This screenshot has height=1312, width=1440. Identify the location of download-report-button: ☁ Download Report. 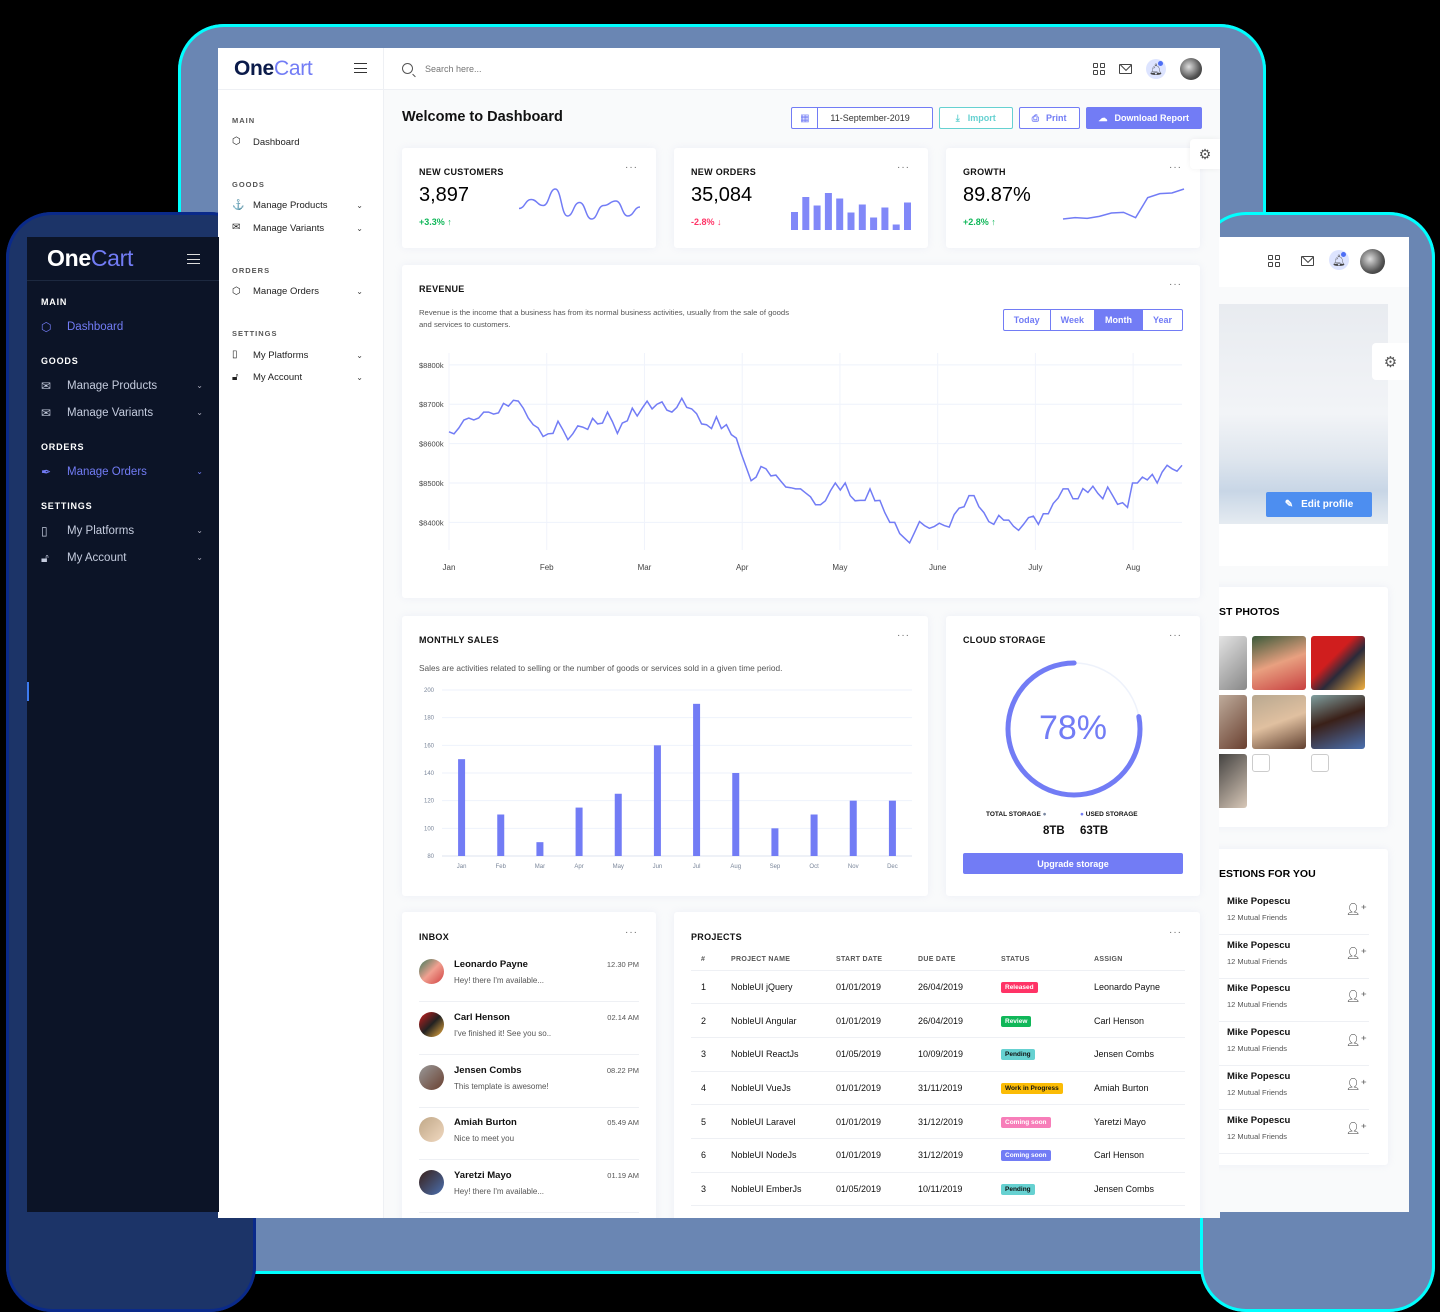
(1143, 118).